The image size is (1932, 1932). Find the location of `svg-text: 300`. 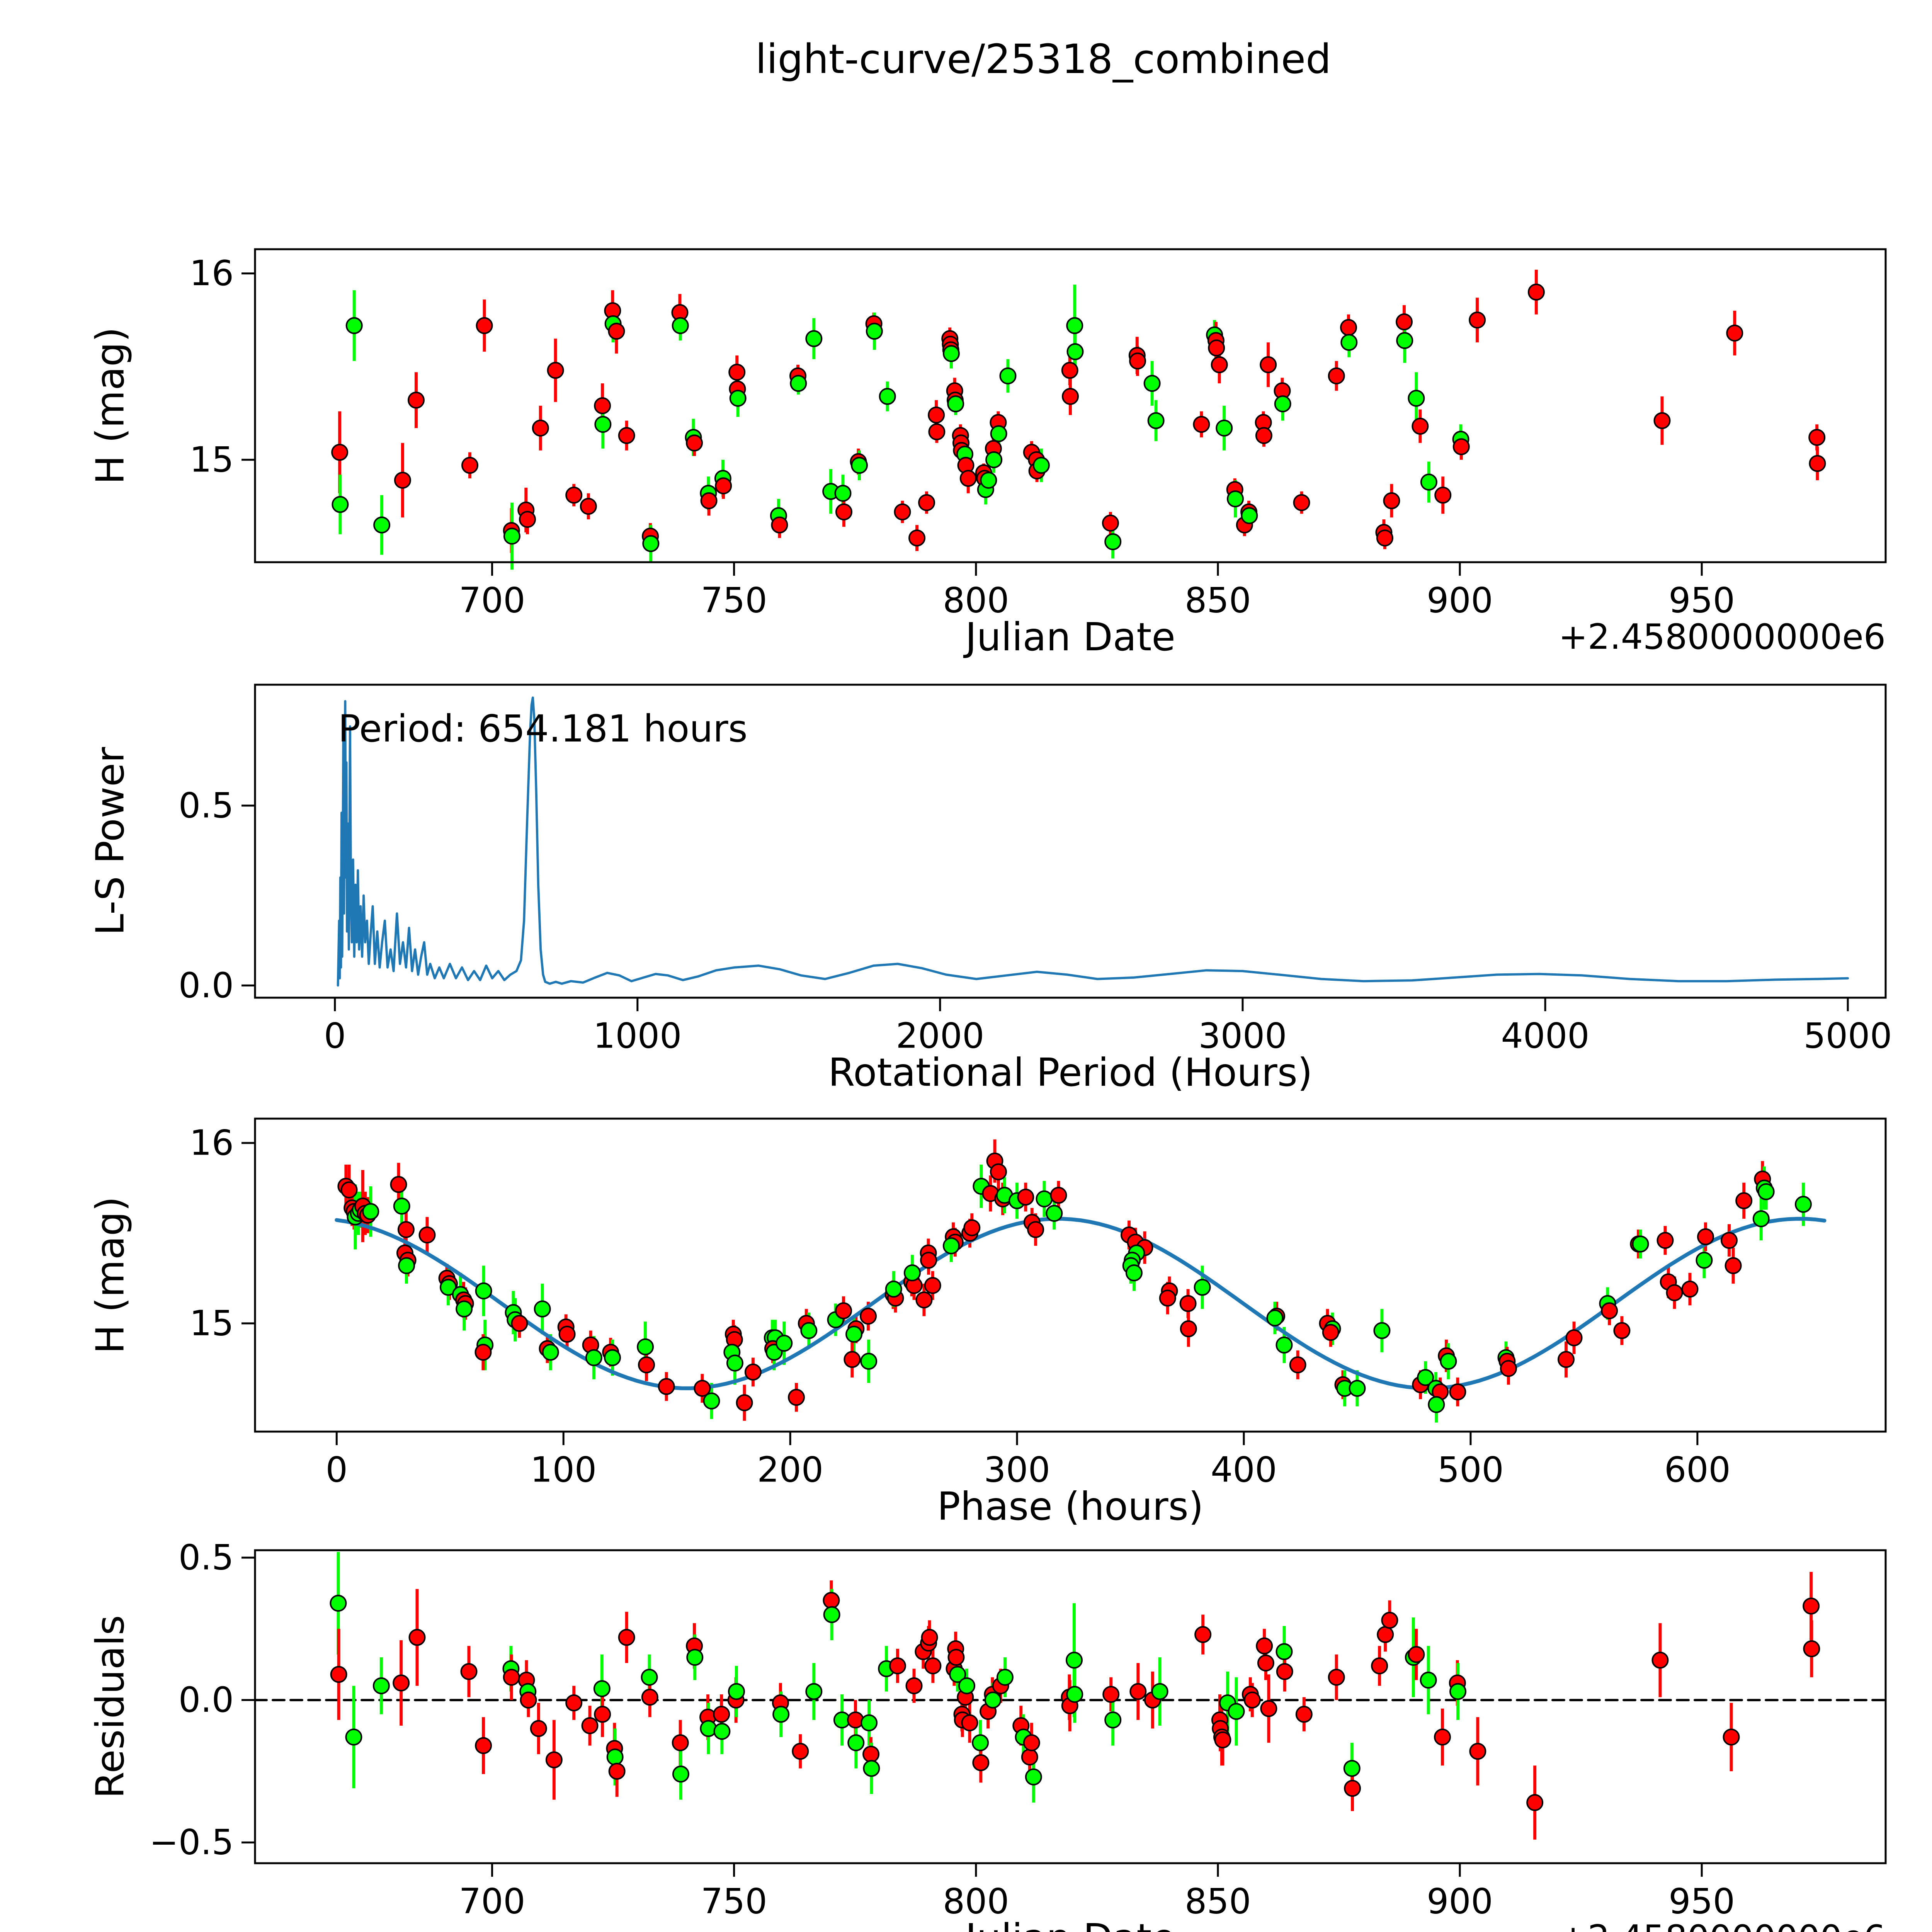

svg-text: 300 is located at coordinates (1017, 1469).